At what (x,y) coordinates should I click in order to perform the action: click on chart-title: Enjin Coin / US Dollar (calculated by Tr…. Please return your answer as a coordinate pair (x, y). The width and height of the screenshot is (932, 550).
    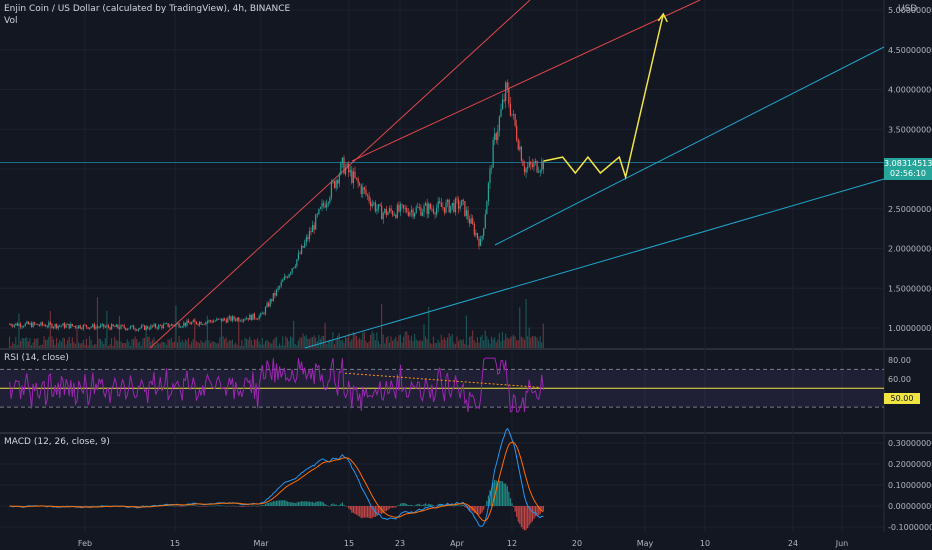
    Looking at the image, I should click on (147, 9).